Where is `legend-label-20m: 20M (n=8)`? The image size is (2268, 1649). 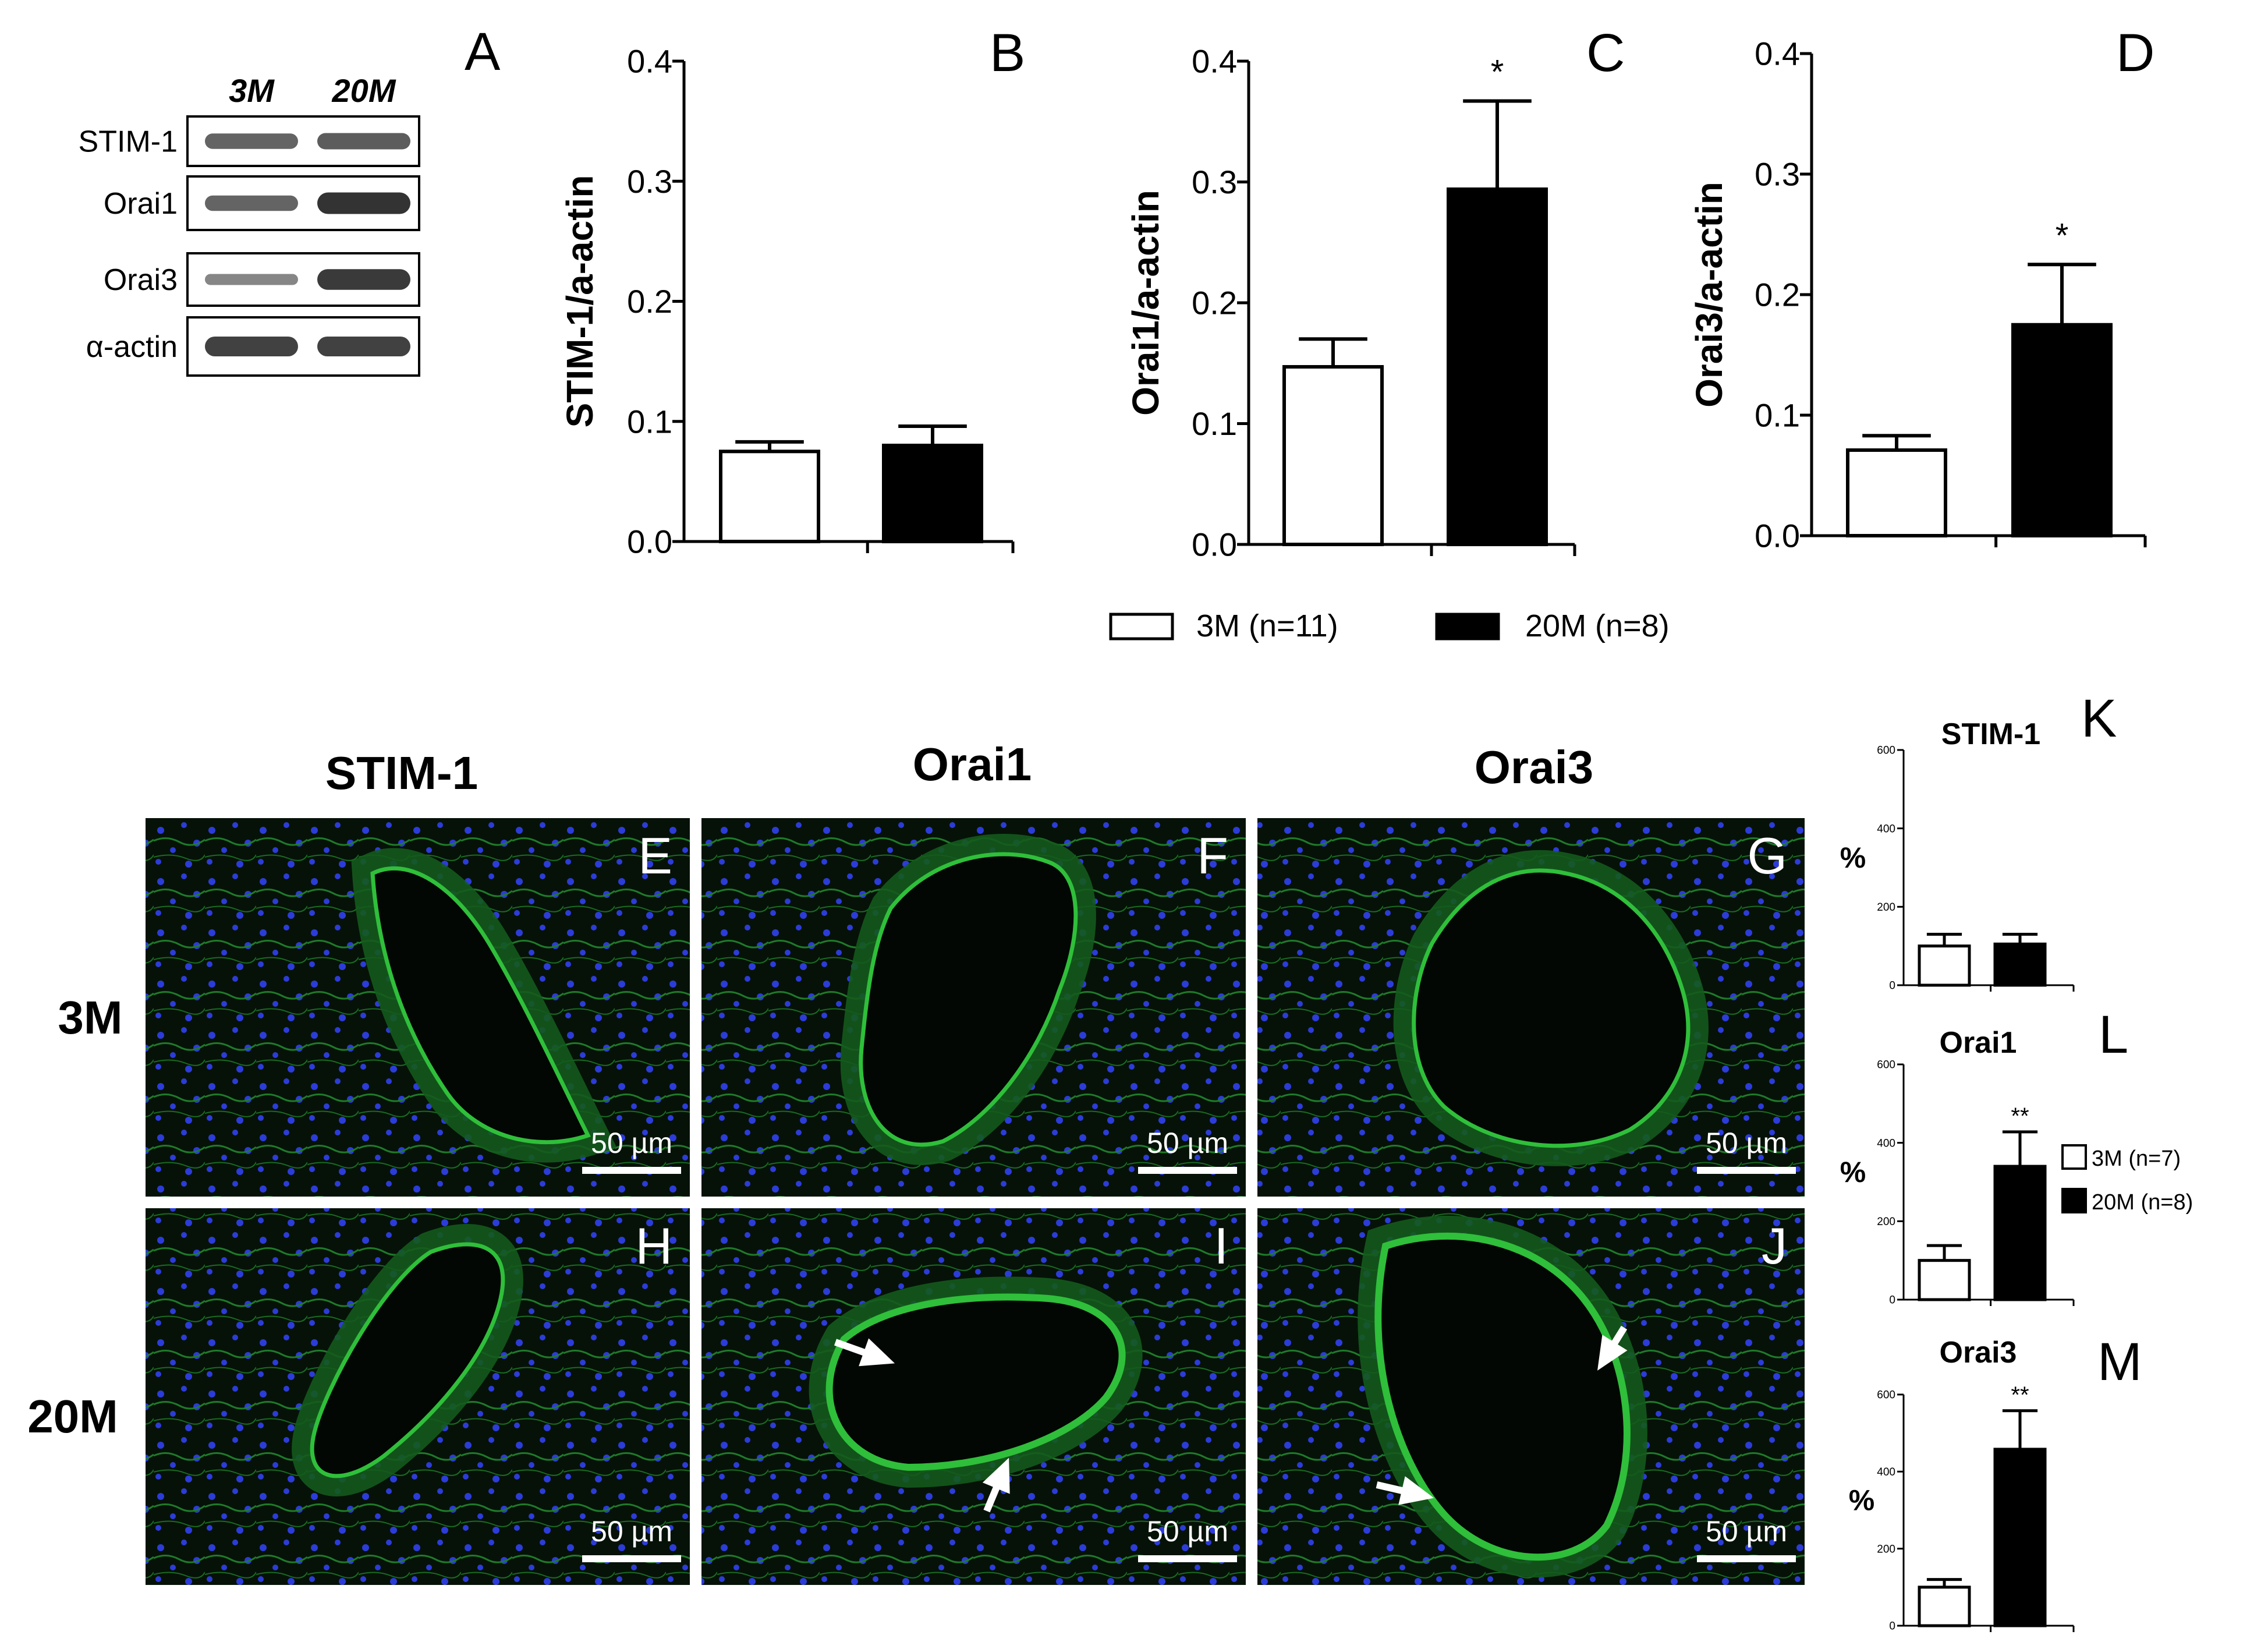
legend-label-20m: 20M (n=8) is located at coordinates (1597, 625).